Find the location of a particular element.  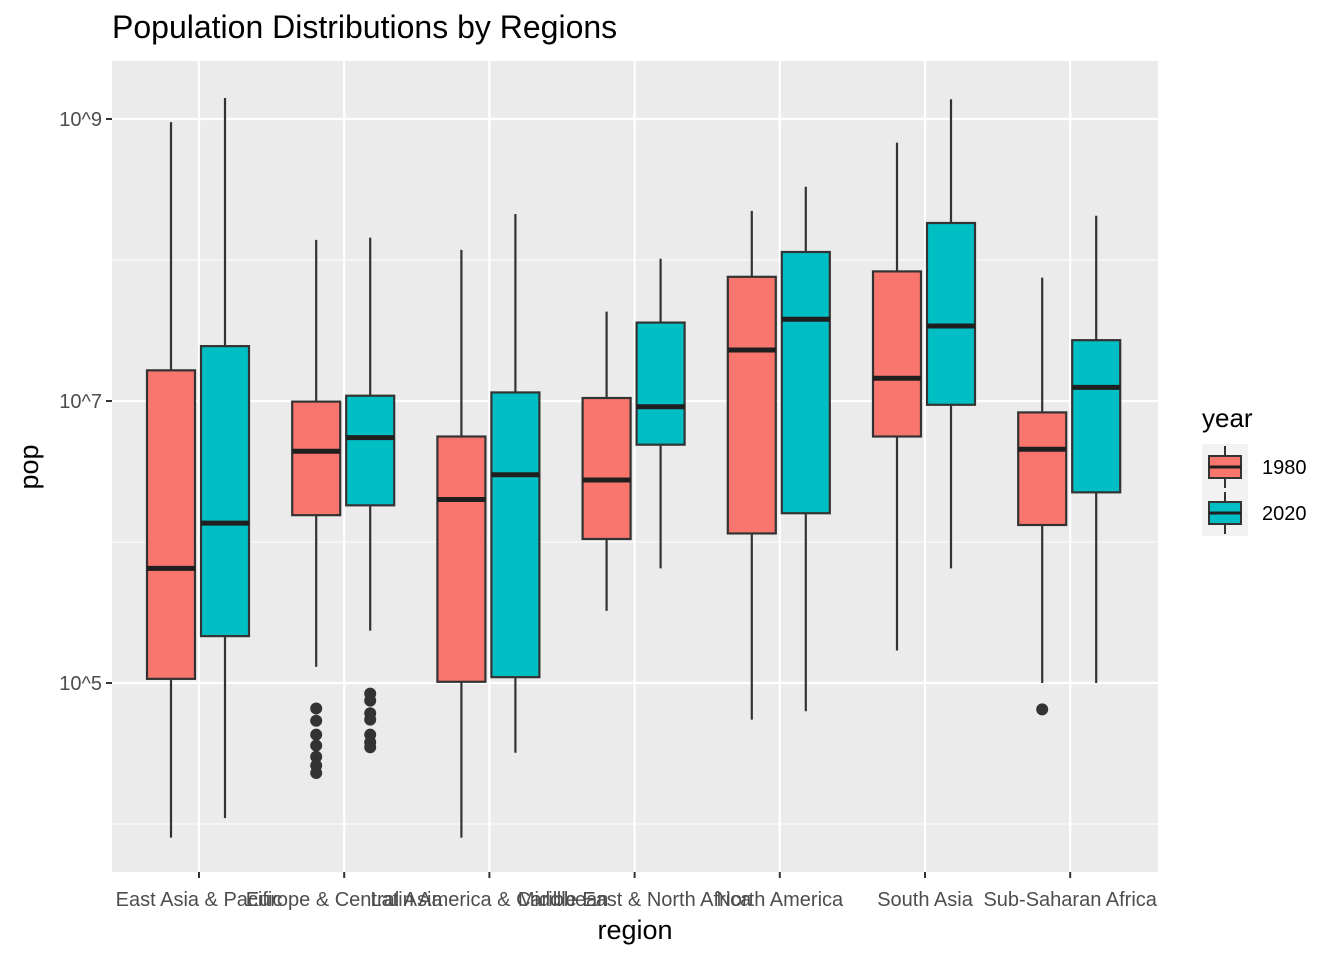

x-tick-label: North America is located at coordinates (780, 900).